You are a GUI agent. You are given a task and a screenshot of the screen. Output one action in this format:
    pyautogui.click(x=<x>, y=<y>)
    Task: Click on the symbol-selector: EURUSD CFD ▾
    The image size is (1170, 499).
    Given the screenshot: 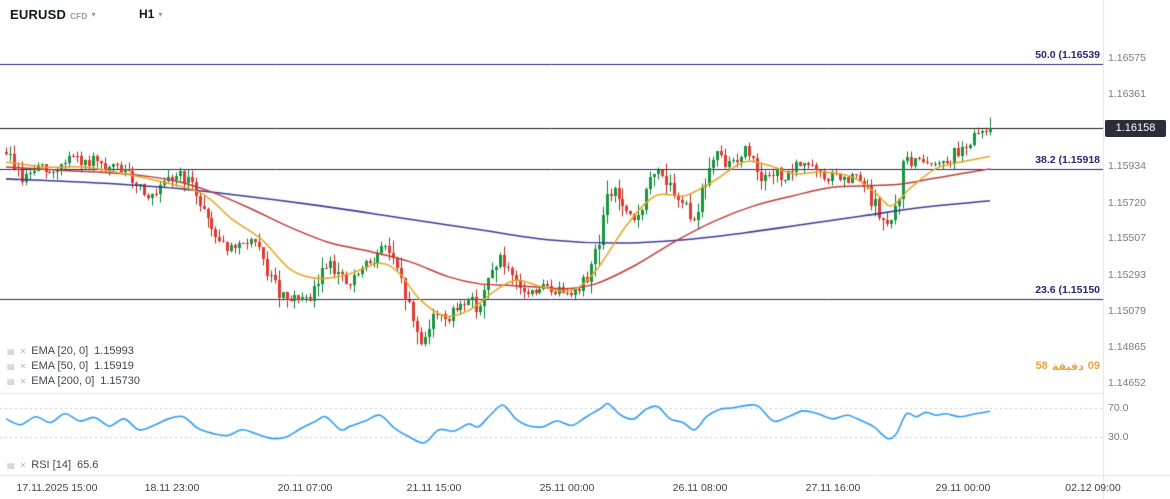 What is the action you would take?
    pyautogui.click(x=52, y=14)
    